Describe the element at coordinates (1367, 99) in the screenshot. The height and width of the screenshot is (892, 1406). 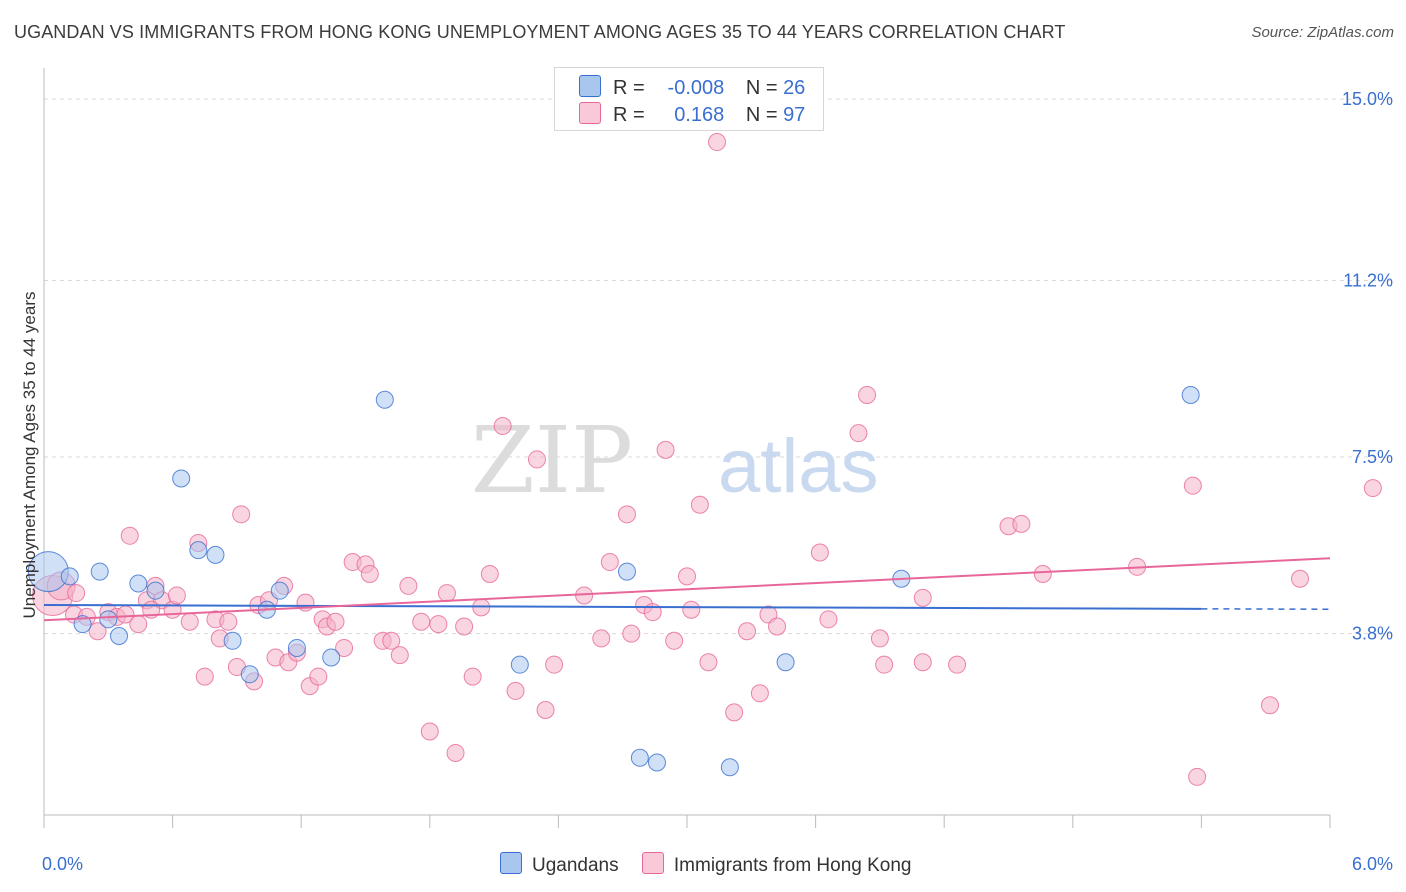
I see `y-tick-label: 15.0%` at that location.